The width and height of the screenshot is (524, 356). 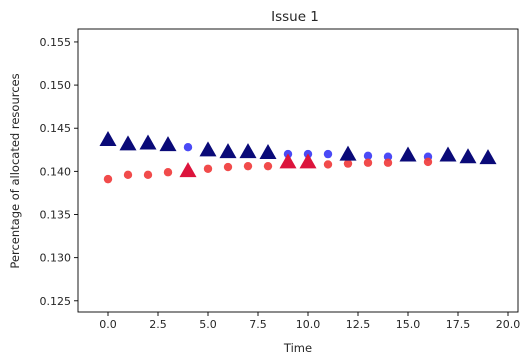 What do you see at coordinates (56, 85) in the screenshot?
I see `y-tick-label: 0.150` at bounding box center [56, 85].